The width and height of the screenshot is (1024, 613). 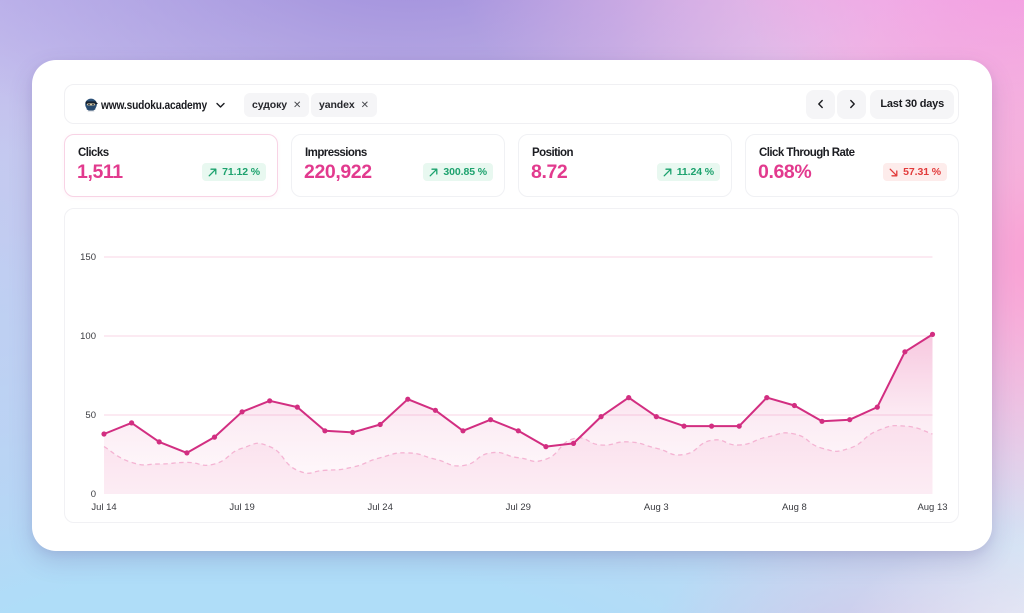 What do you see at coordinates (518, 507) in the screenshot?
I see `svg-text: Jul 29` at bounding box center [518, 507].